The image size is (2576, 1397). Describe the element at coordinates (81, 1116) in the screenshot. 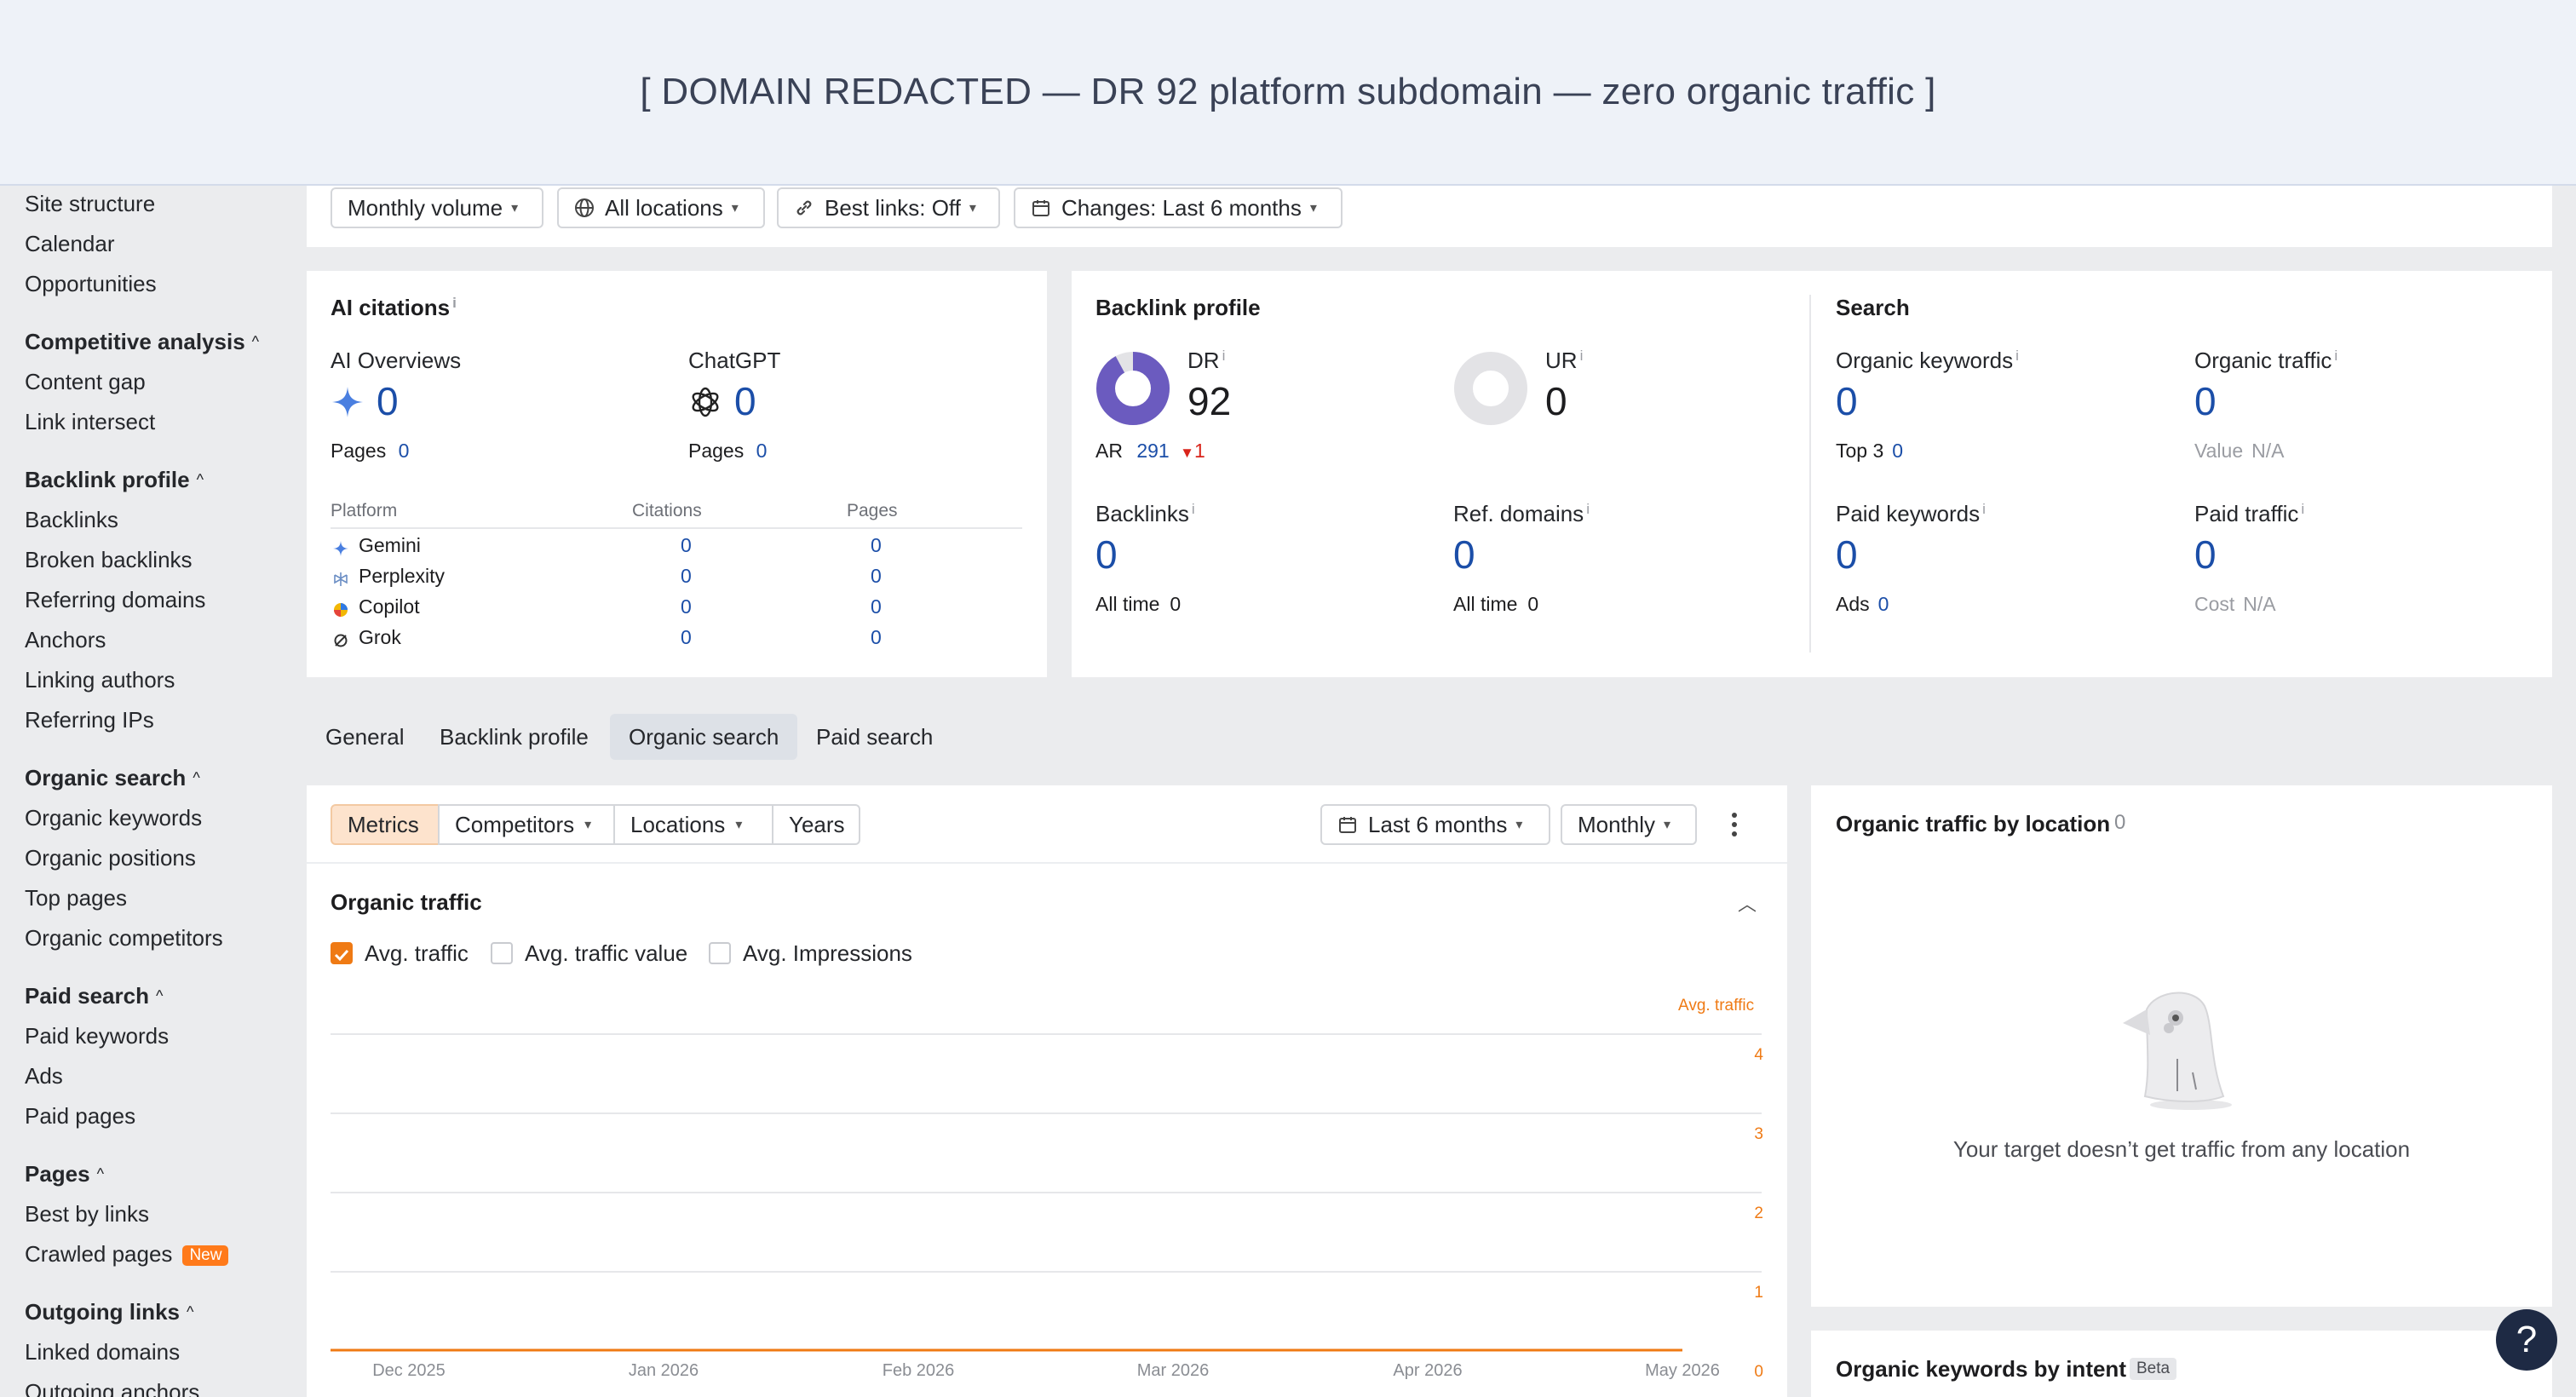

I see `sidebar-item-paid-pages: Paid pages` at that location.